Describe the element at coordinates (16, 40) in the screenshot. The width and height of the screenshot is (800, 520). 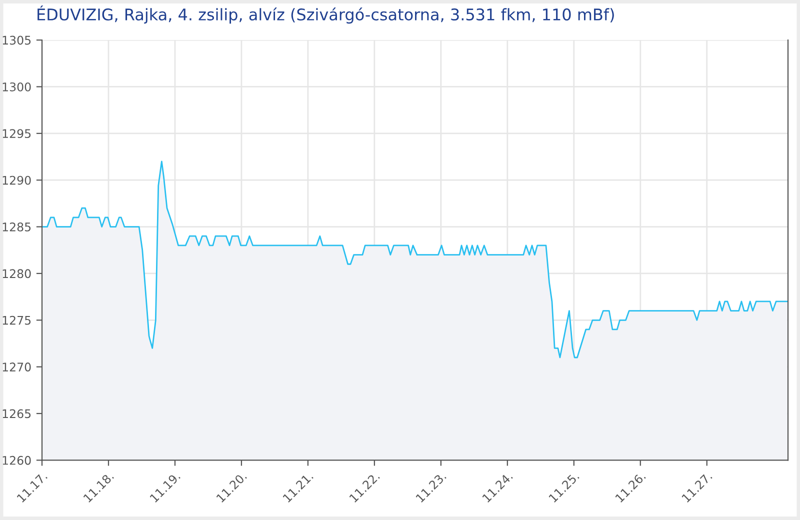
I see `y-tick-label: 1305` at that location.